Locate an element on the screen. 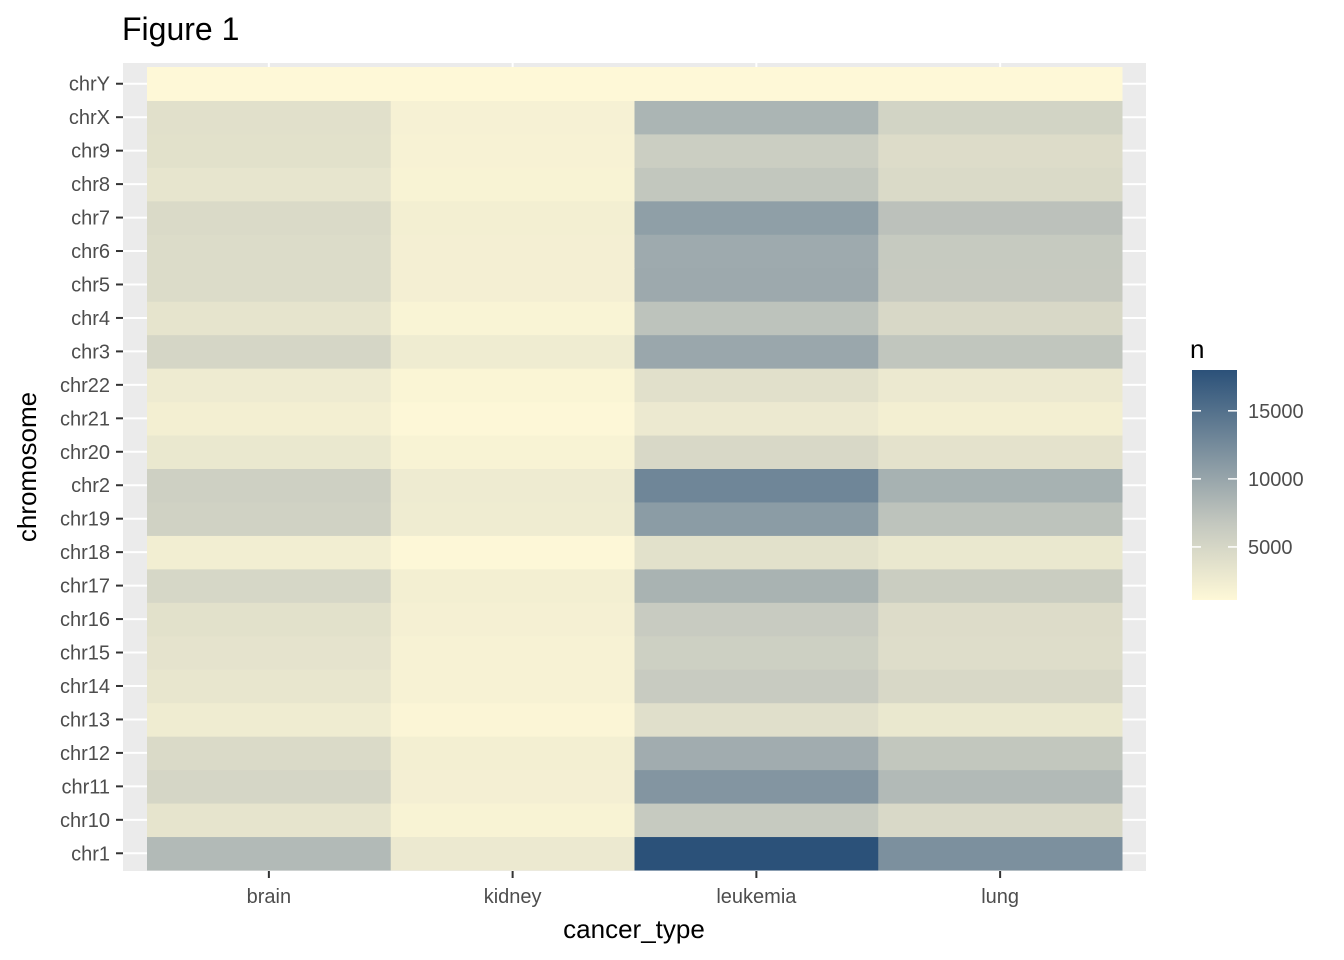  heatmap-cell-chrY-leukemia is located at coordinates (756, 84).